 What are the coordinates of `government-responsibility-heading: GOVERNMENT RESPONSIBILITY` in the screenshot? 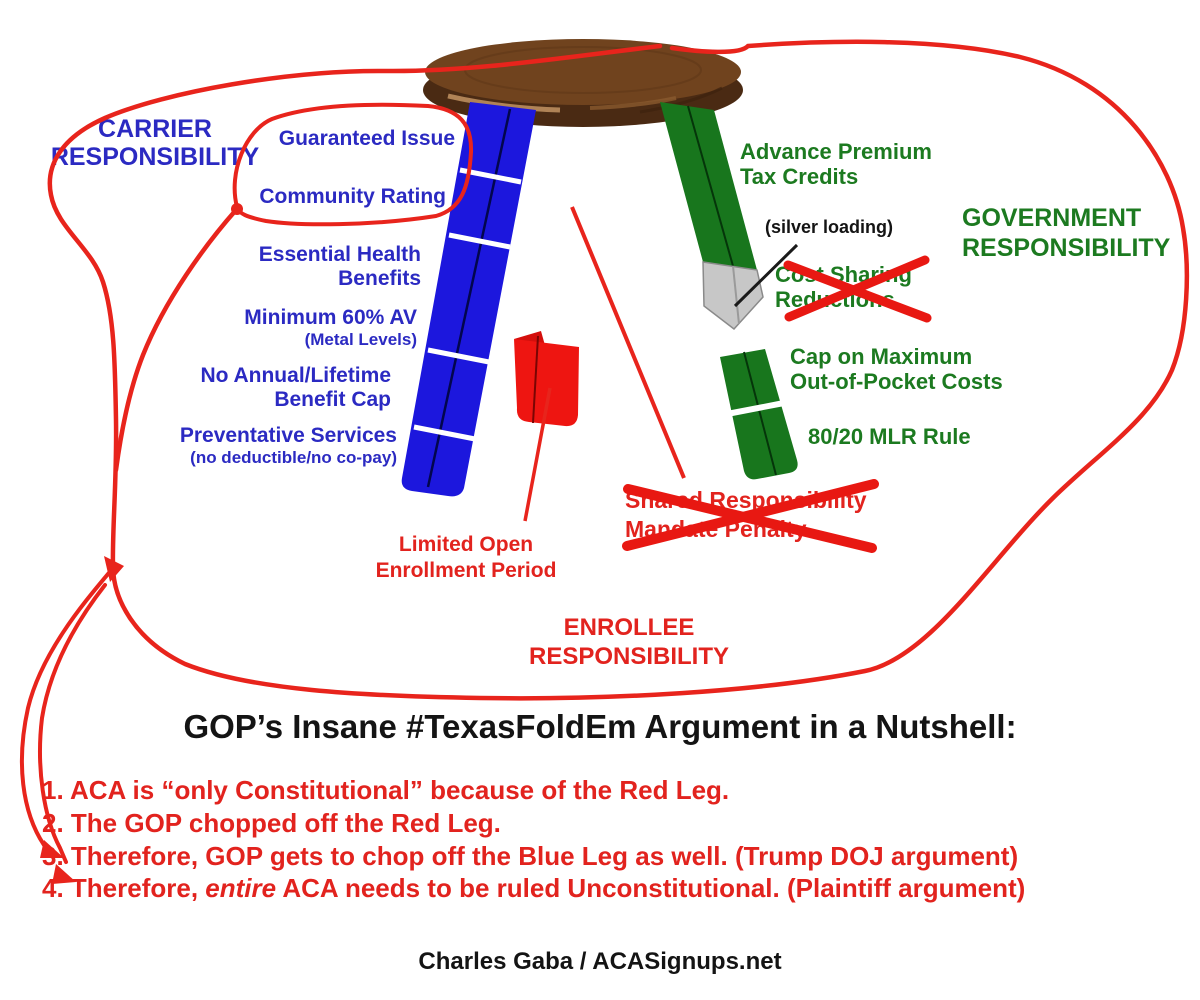 It's located at (1066, 233).